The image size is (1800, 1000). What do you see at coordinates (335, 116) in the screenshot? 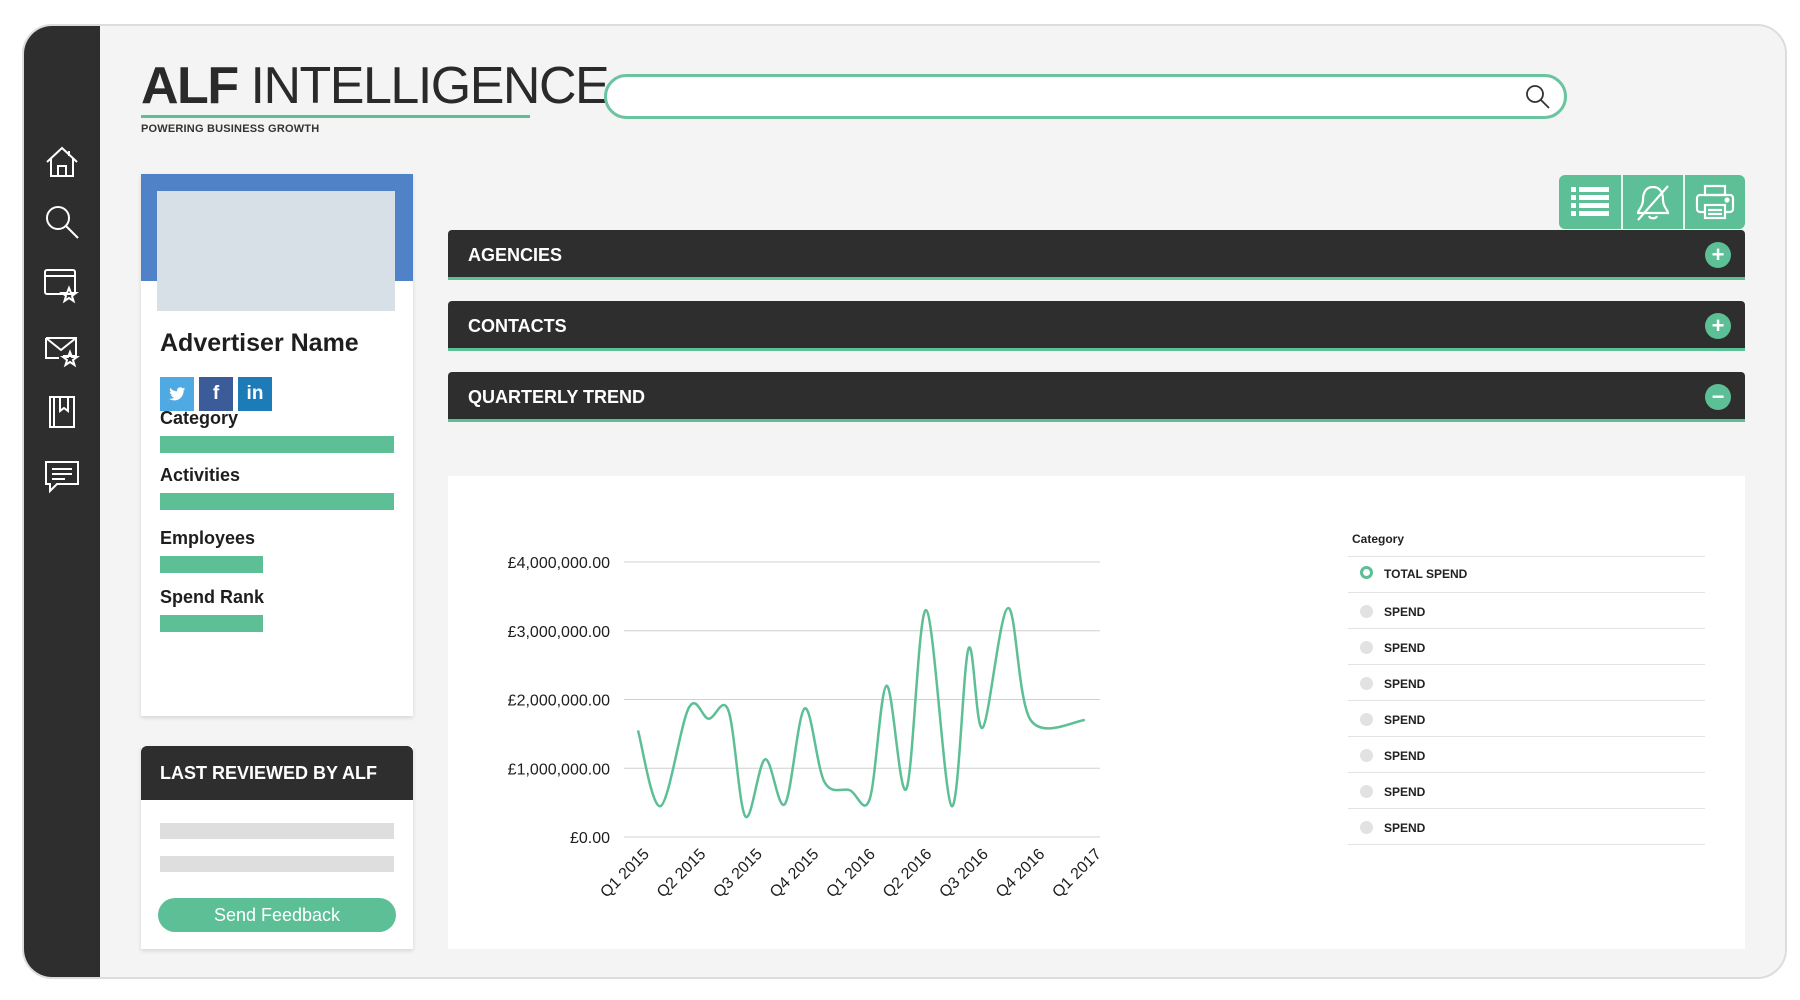
I see `logo-underline` at bounding box center [335, 116].